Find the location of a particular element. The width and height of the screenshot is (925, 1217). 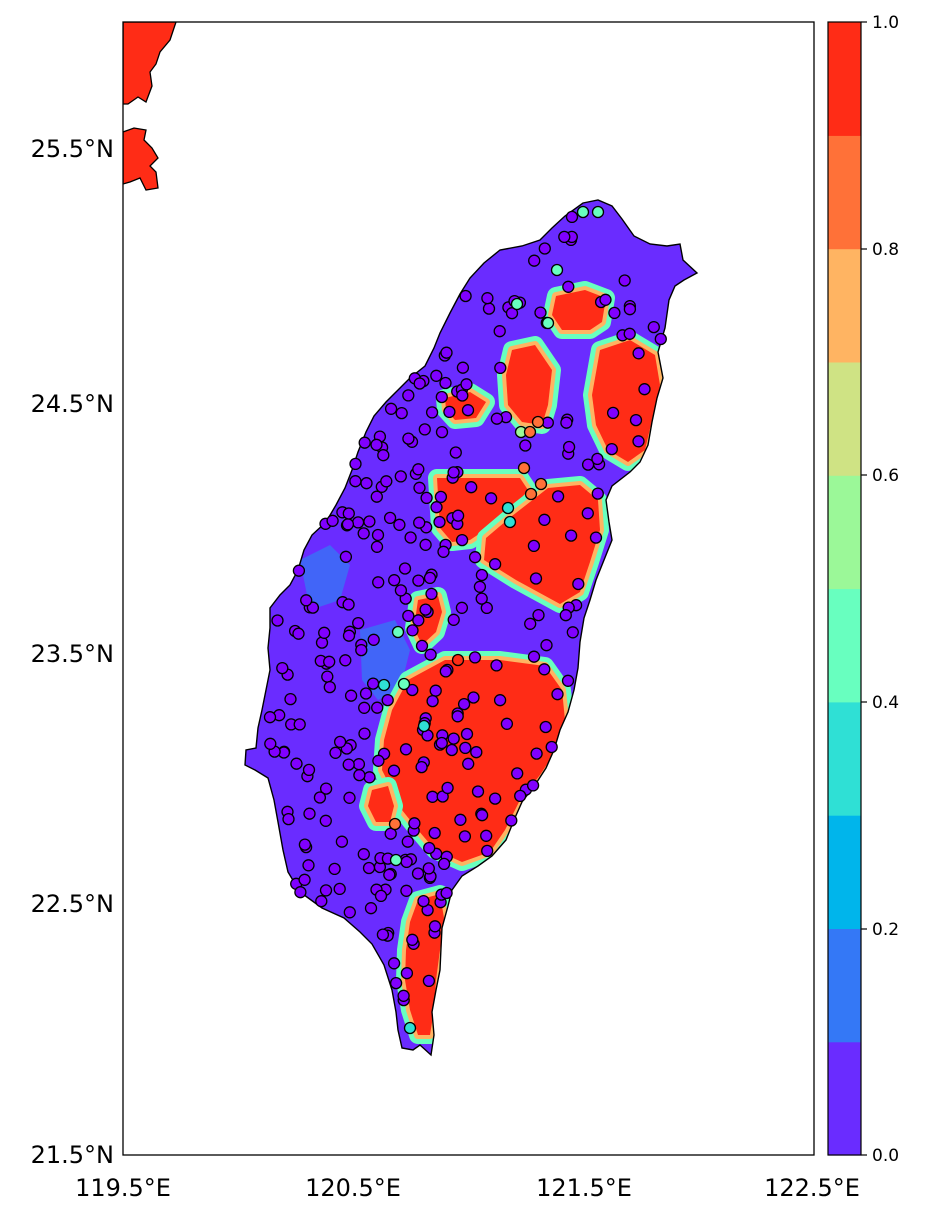

colorbar-tick-label: 1.0 is located at coordinates (885, 23).